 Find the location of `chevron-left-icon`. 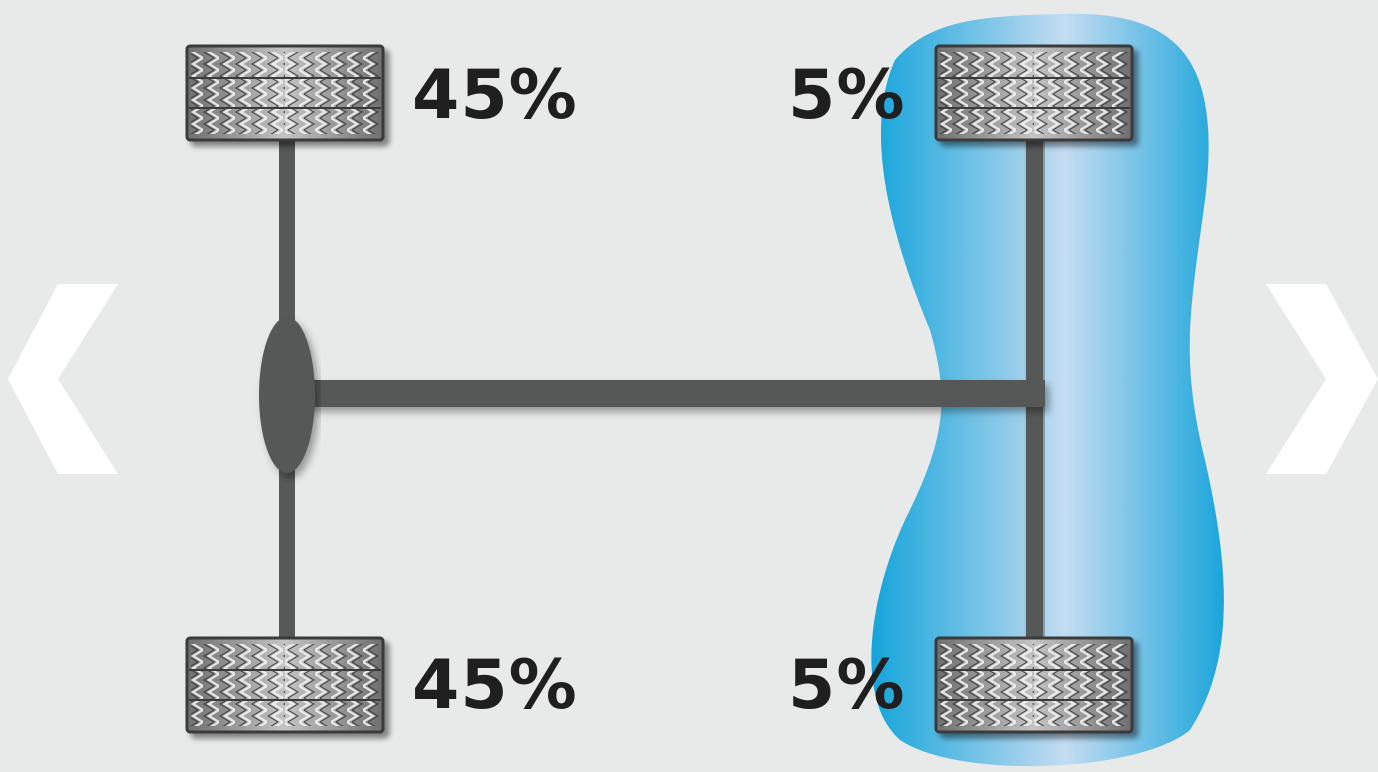

chevron-left-icon is located at coordinates (64, 379).